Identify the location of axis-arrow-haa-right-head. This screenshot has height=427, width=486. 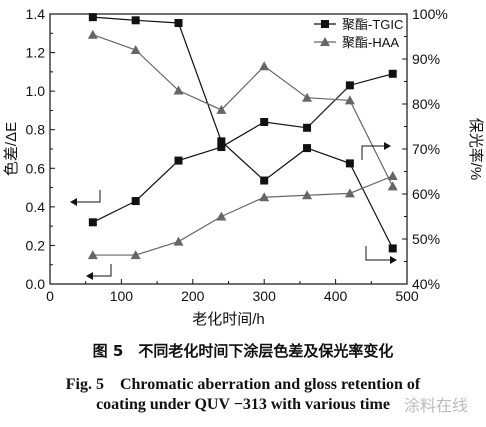
(393, 260).